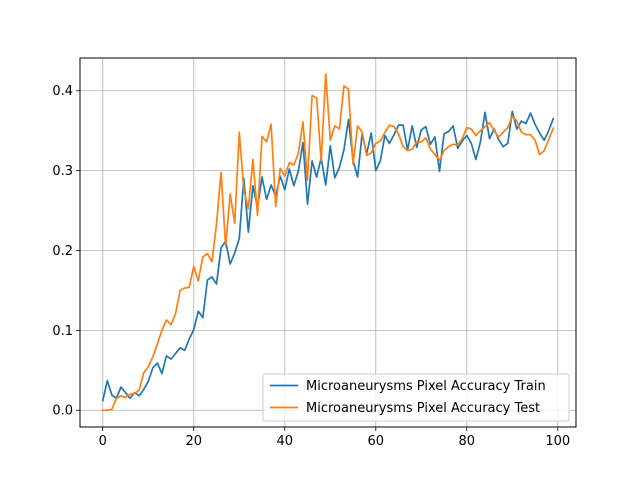 Image resolution: width=640 pixels, height=484 pixels. I want to click on legend-box, so click(416, 397).